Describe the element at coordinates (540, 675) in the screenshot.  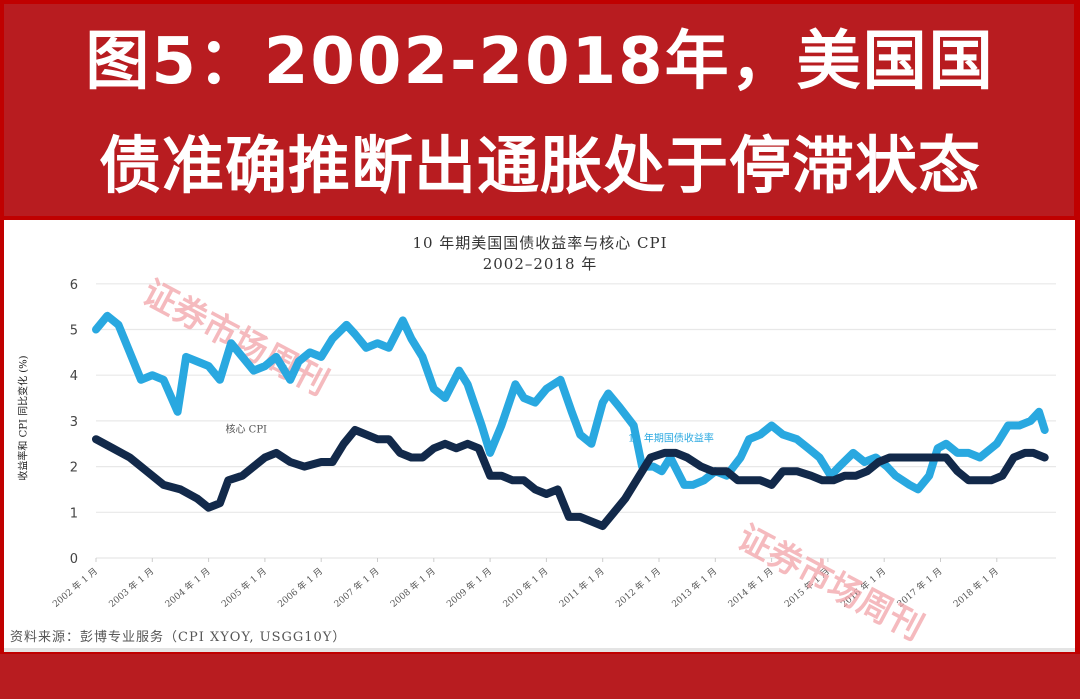
I see `footer-banner` at that location.